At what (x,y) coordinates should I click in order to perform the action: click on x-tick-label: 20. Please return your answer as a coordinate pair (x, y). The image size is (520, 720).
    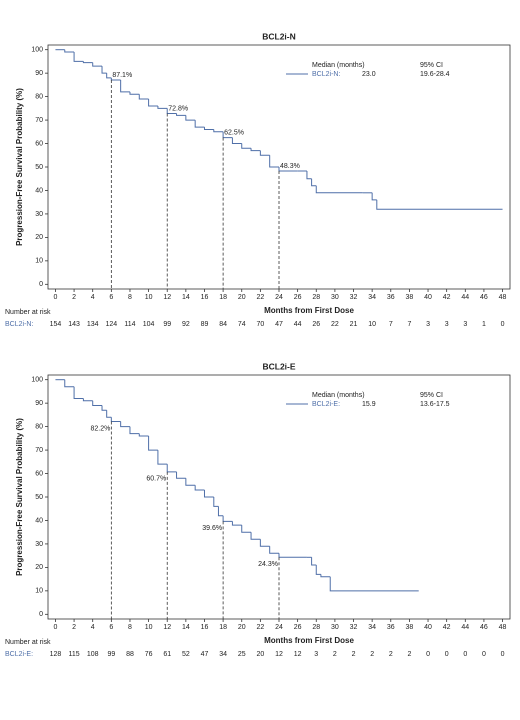
    Looking at the image, I should click on (242, 297).